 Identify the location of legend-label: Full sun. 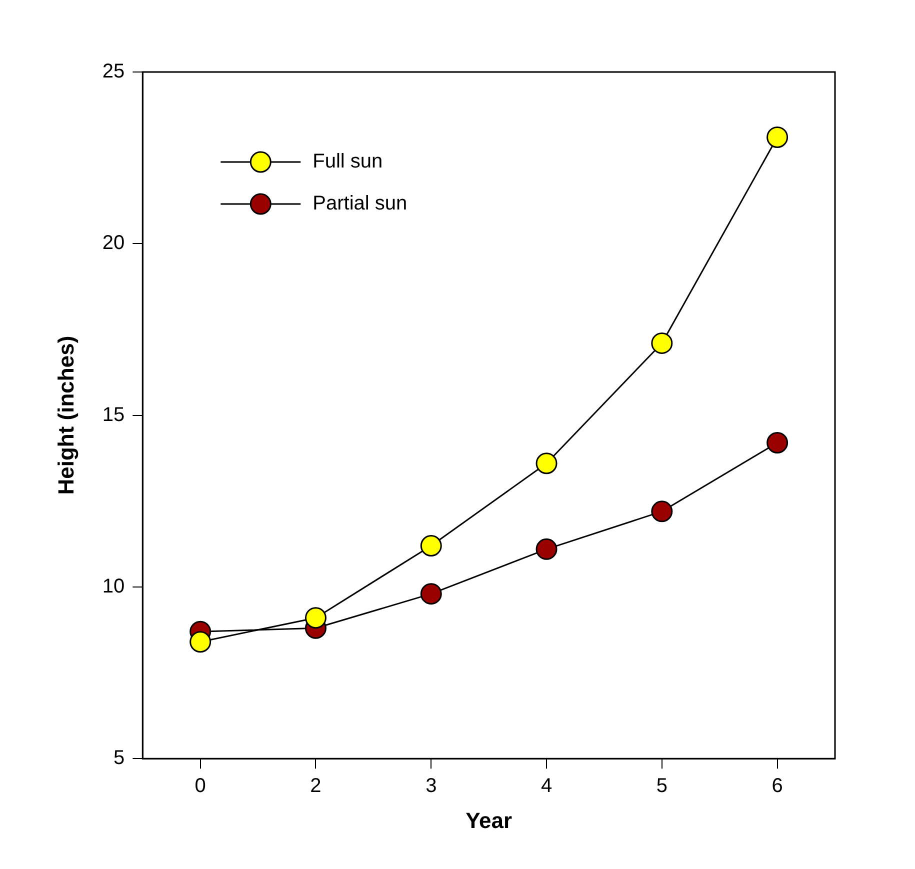
(347, 161).